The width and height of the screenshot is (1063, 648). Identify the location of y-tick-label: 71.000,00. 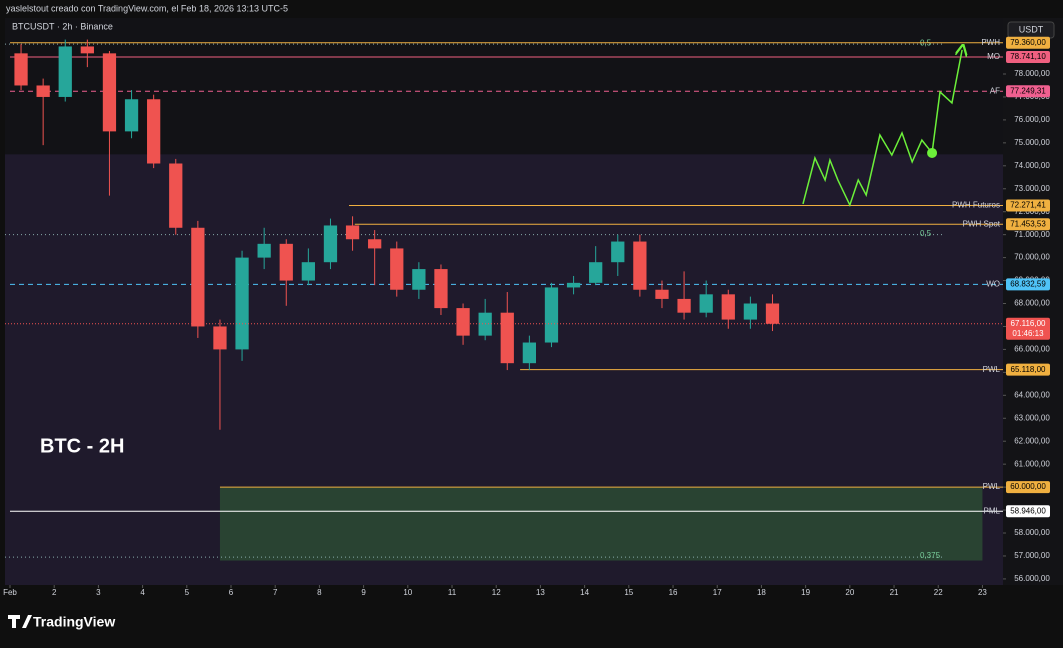
(1032, 234).